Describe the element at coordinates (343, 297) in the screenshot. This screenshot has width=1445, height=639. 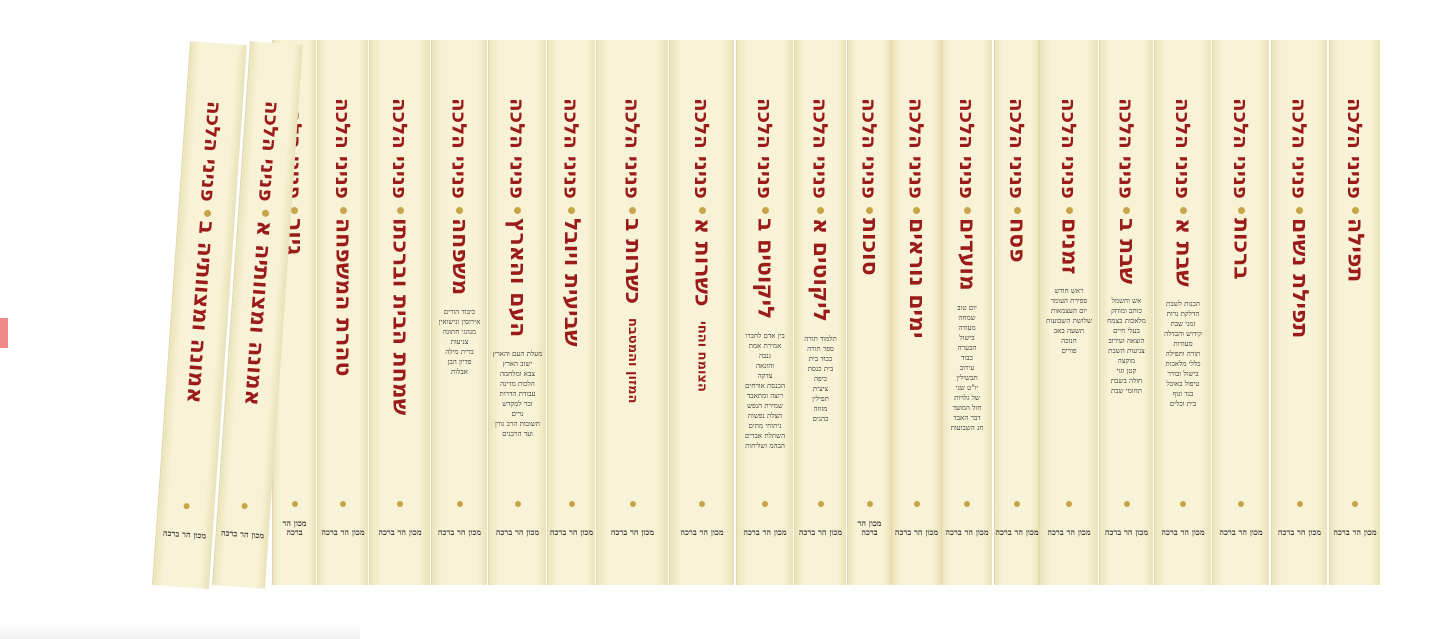
I see `volume-title: טהרת המשפחה` at that location.